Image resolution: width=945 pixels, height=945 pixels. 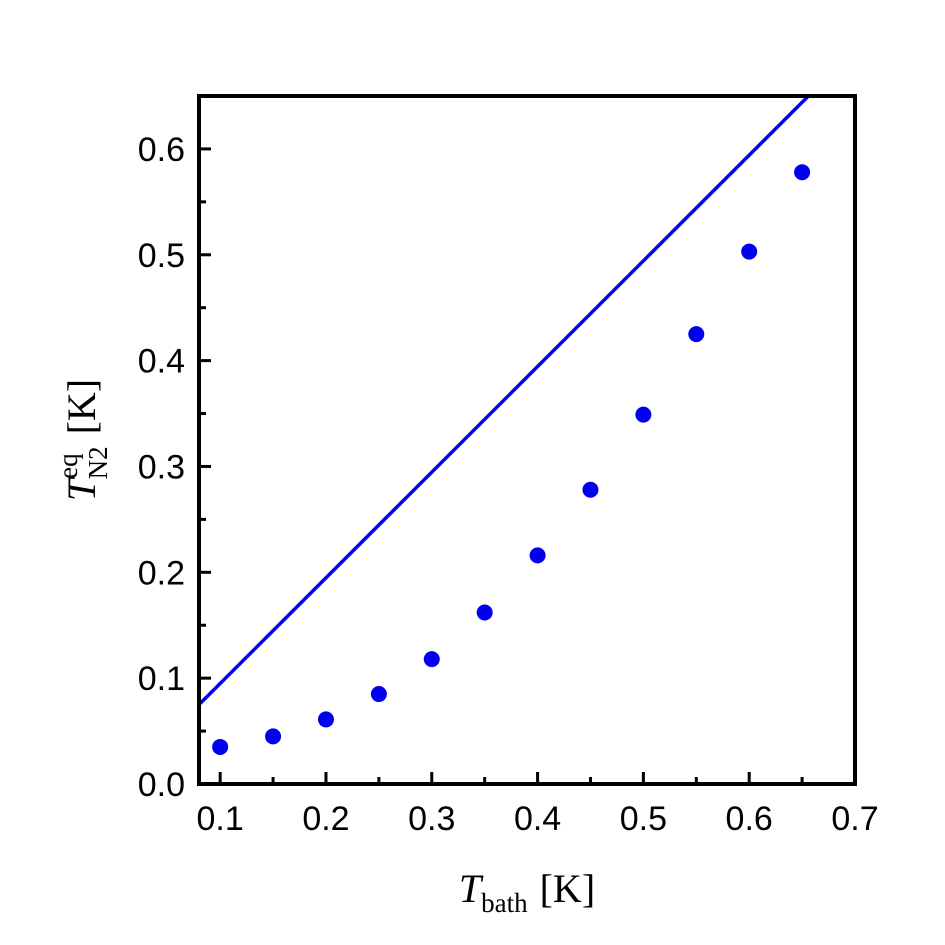 I want to click on y-tick-label: 0.1, so click(x=161, y=679).